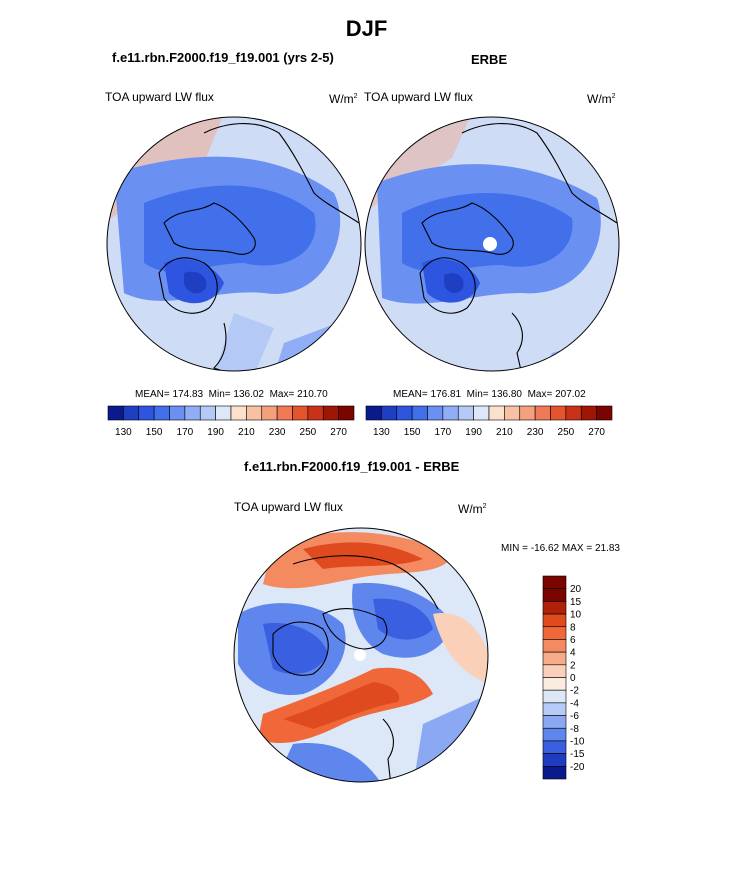  What do you see at coordinates (418, 97) in the screenshot?
I see `obs-variable-label: TOA upward LW flux` at bounding box center [418, 97].